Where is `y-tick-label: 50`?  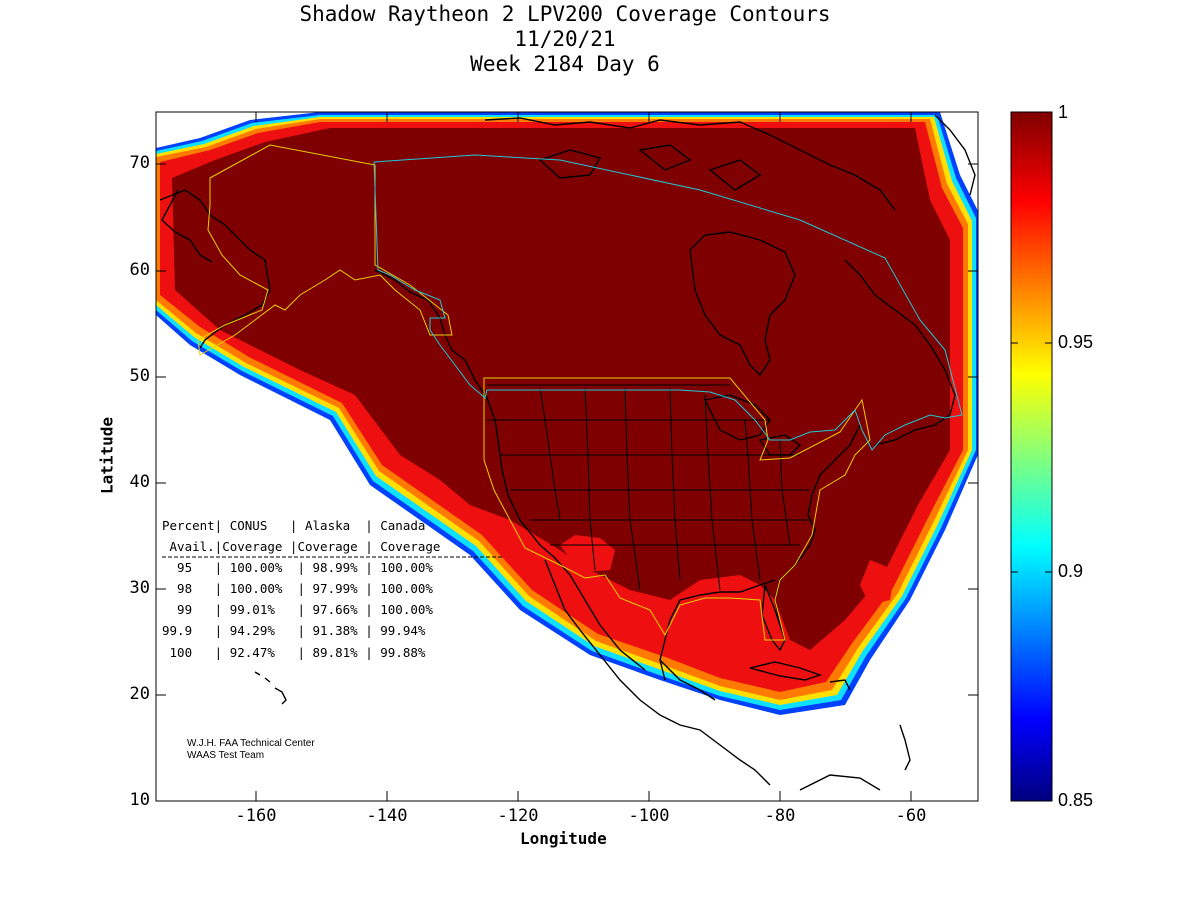 y-tick-label: 50 is located at coordinates (139, 376).